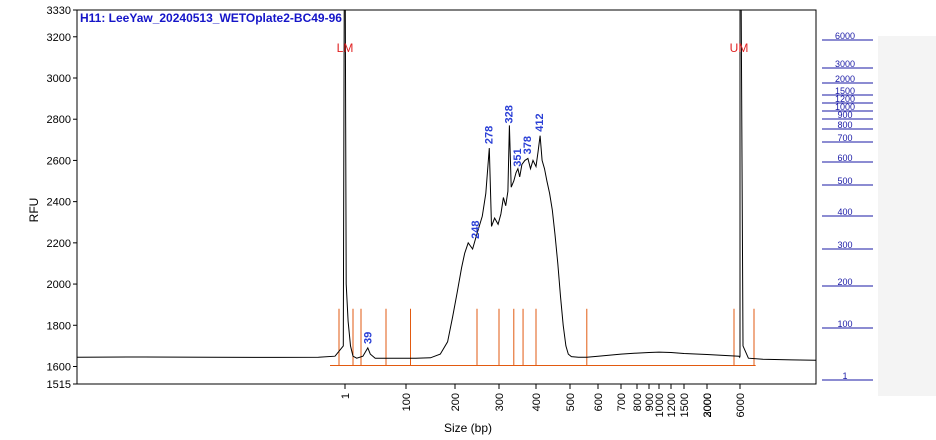 This screenshot has width=936, height=440. I want to click on peak-label: 278, so click(489, 135).